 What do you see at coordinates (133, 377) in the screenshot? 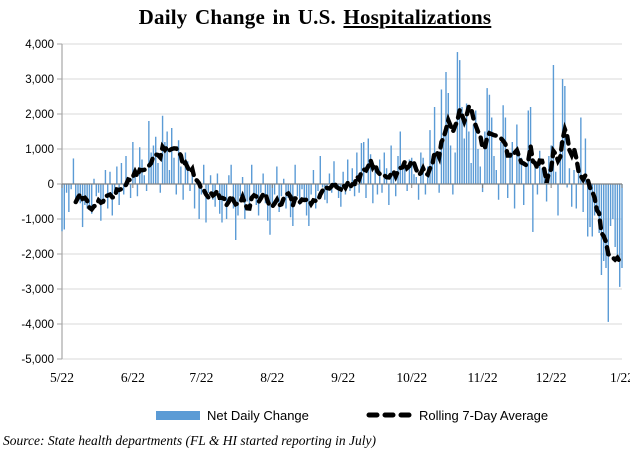
I see `x-axis-label: 6/22` at bounding box center [133, 377].